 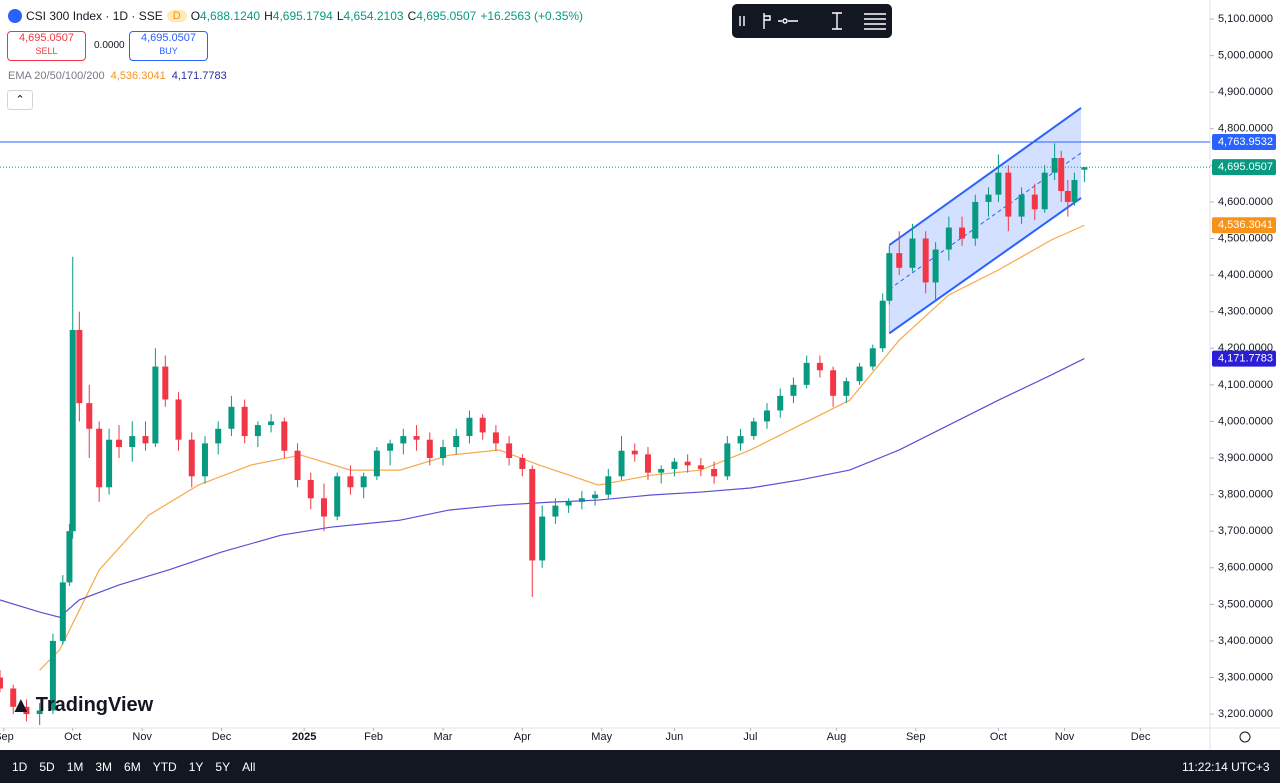 What do you see at coordinates (46, 38) in the screenshot?
I see `sell-price: 4,695.0507` at bounding box center [46, 38].